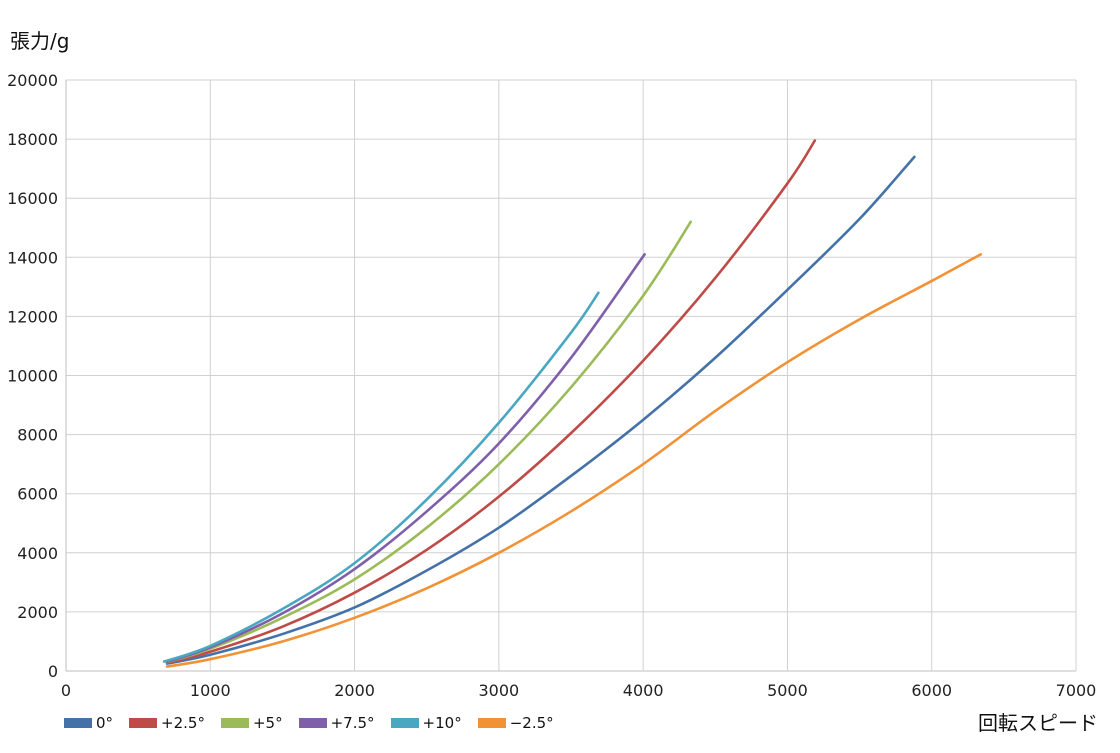 The image size is (1120, 753). I want to click on legend-item: +5°, so click(251, 723).